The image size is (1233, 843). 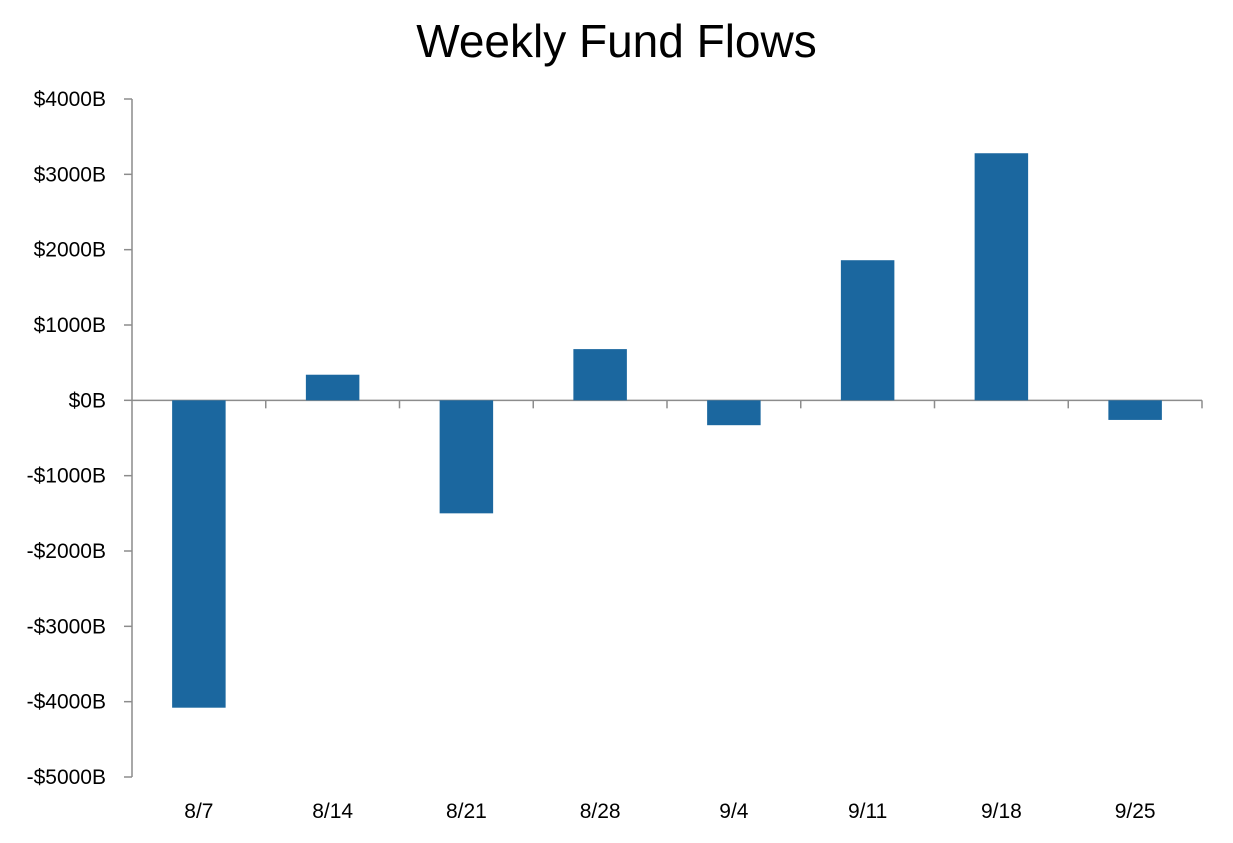 What do you see at coordinates (66, 551) in the screenshot?
I see `y-tick-label: -$2000B` at bounding box center [66, 551].